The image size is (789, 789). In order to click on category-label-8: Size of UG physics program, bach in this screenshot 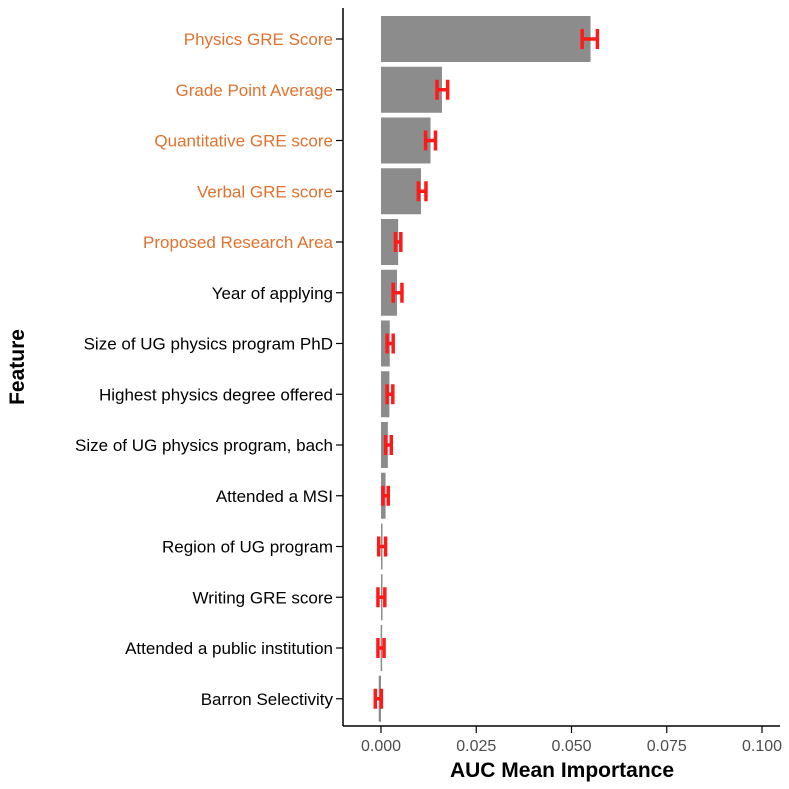, I will do `click(204, 445)`.